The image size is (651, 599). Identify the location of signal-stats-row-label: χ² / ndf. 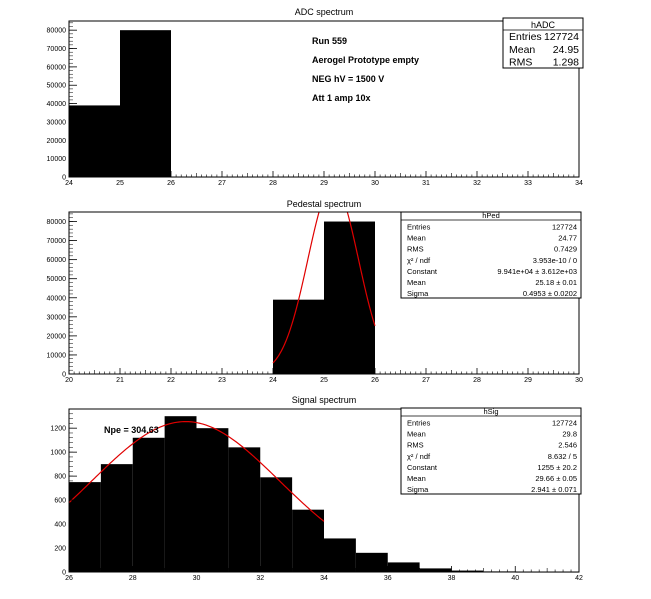
(419, 456).